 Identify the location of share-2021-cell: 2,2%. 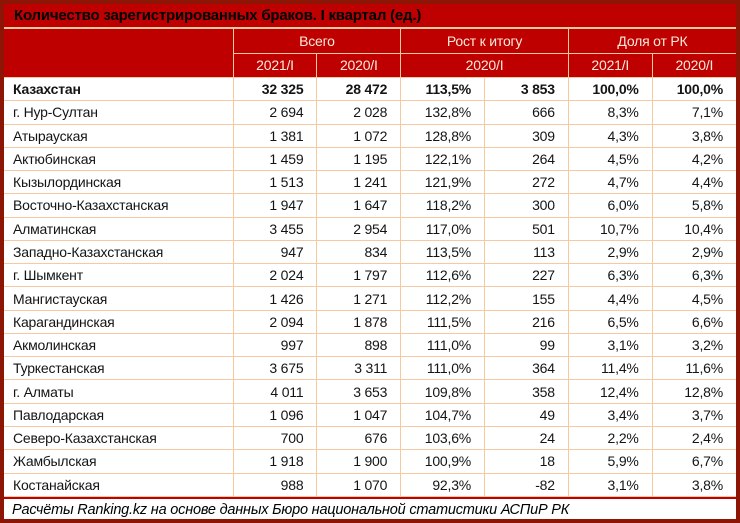
(610, 438).